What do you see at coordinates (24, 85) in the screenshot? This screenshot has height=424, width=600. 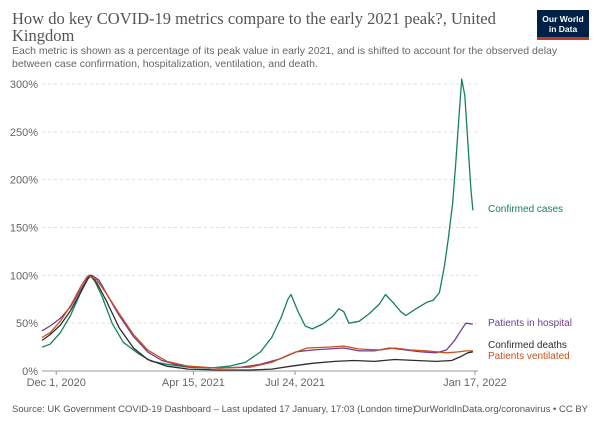 I see `y-tick-label: 300%` at bounding box center [24, 85].